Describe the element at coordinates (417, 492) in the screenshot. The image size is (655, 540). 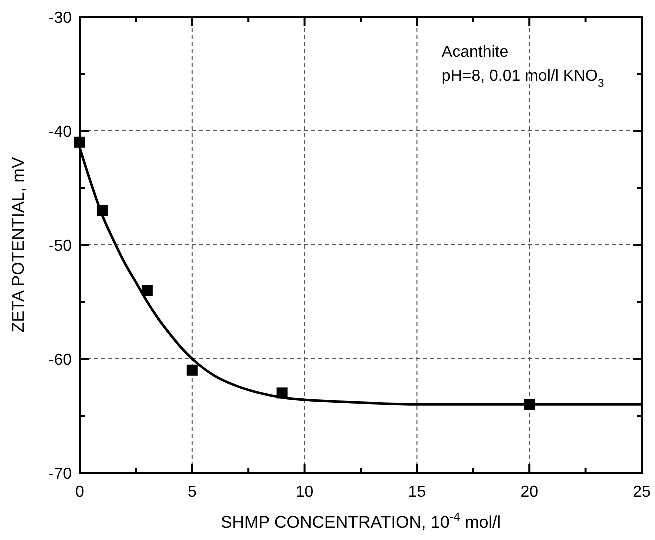
I see `x-tick-label: 15` at that location.